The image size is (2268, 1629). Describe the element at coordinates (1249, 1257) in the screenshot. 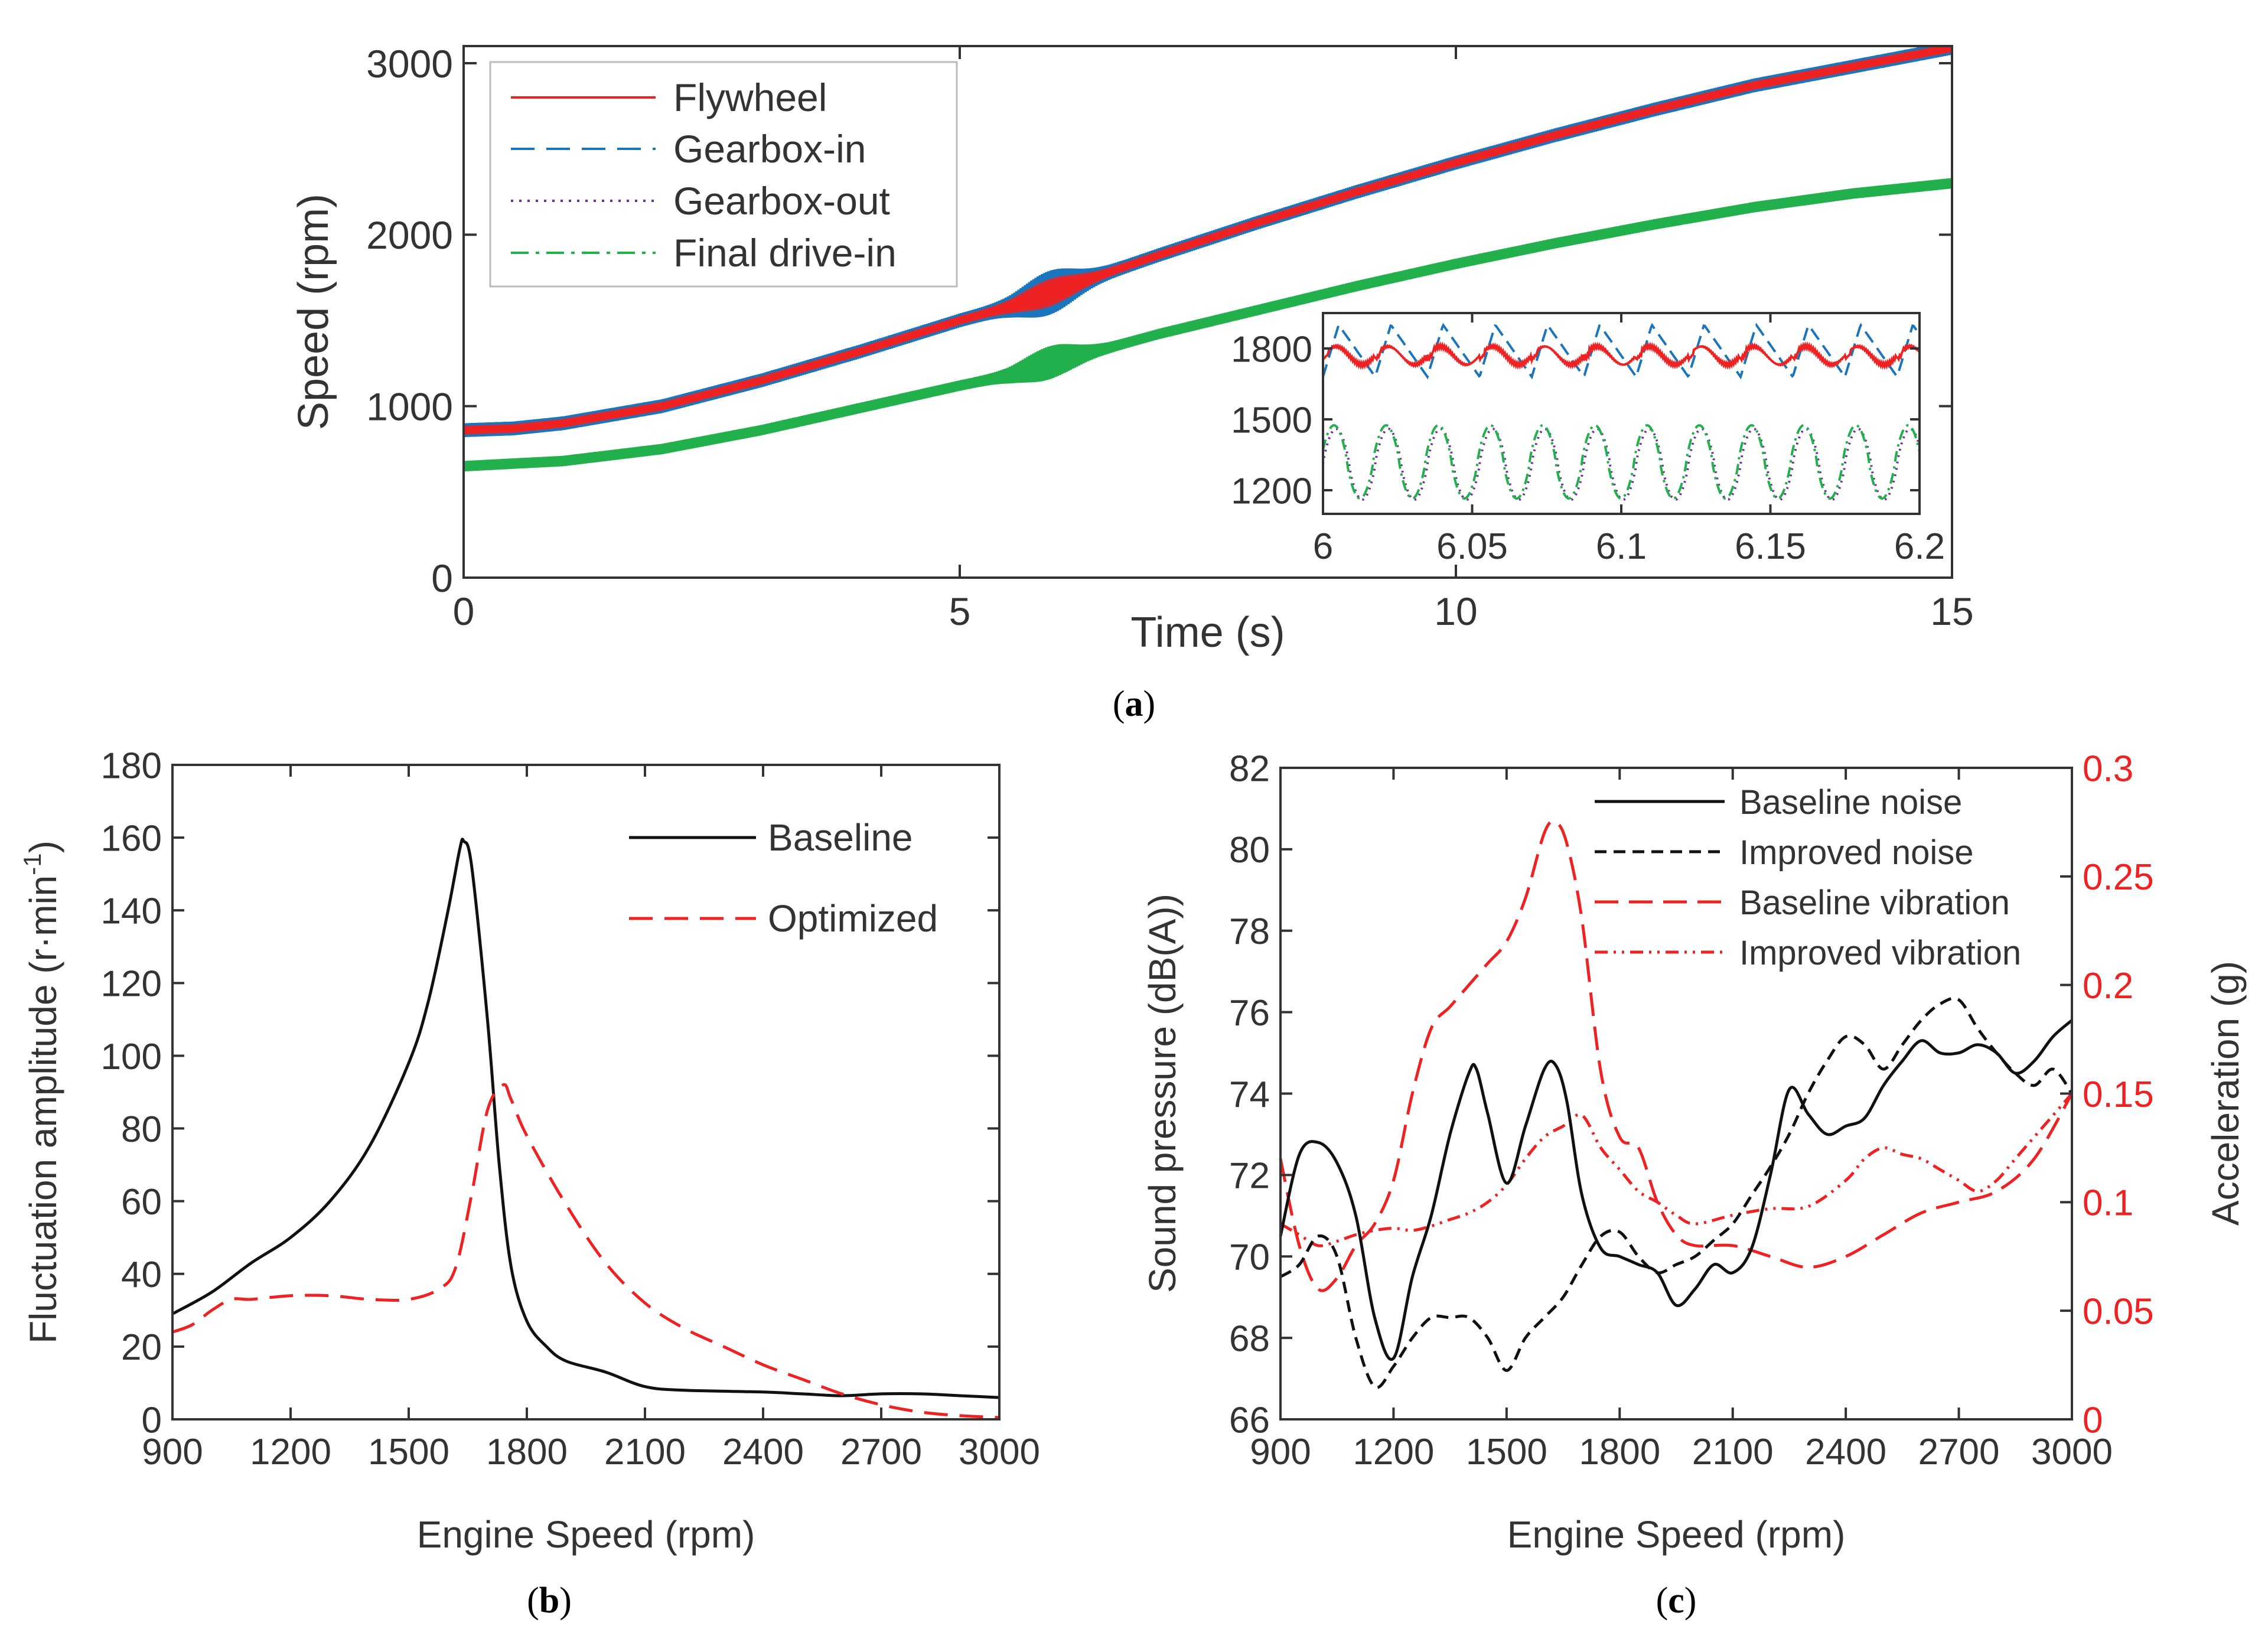

I see `panel-c-y-tick-label-70: 70` at that location.